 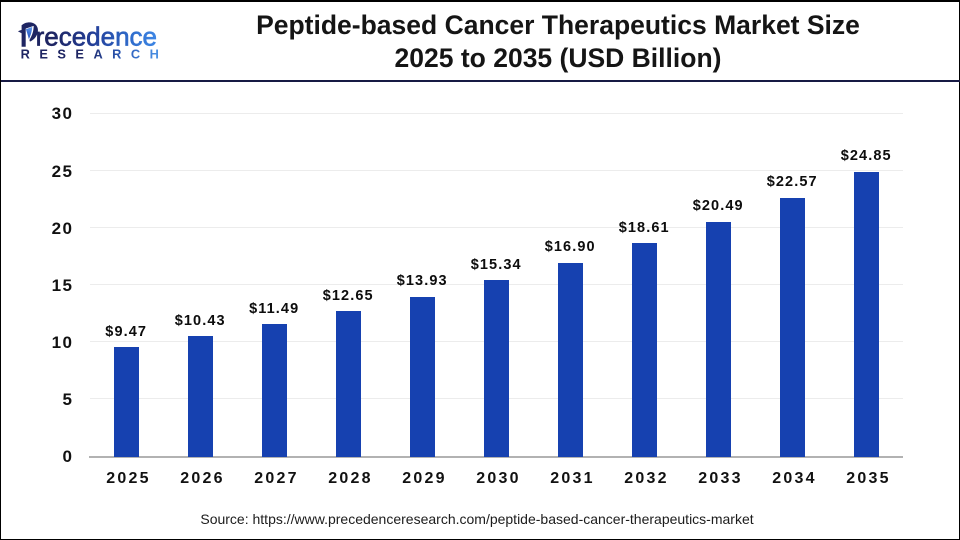 What do you see at coordinates (95, 54) in the screenshot?
I see `svg-text: RESEARCH` at bounding box center [95, 54].